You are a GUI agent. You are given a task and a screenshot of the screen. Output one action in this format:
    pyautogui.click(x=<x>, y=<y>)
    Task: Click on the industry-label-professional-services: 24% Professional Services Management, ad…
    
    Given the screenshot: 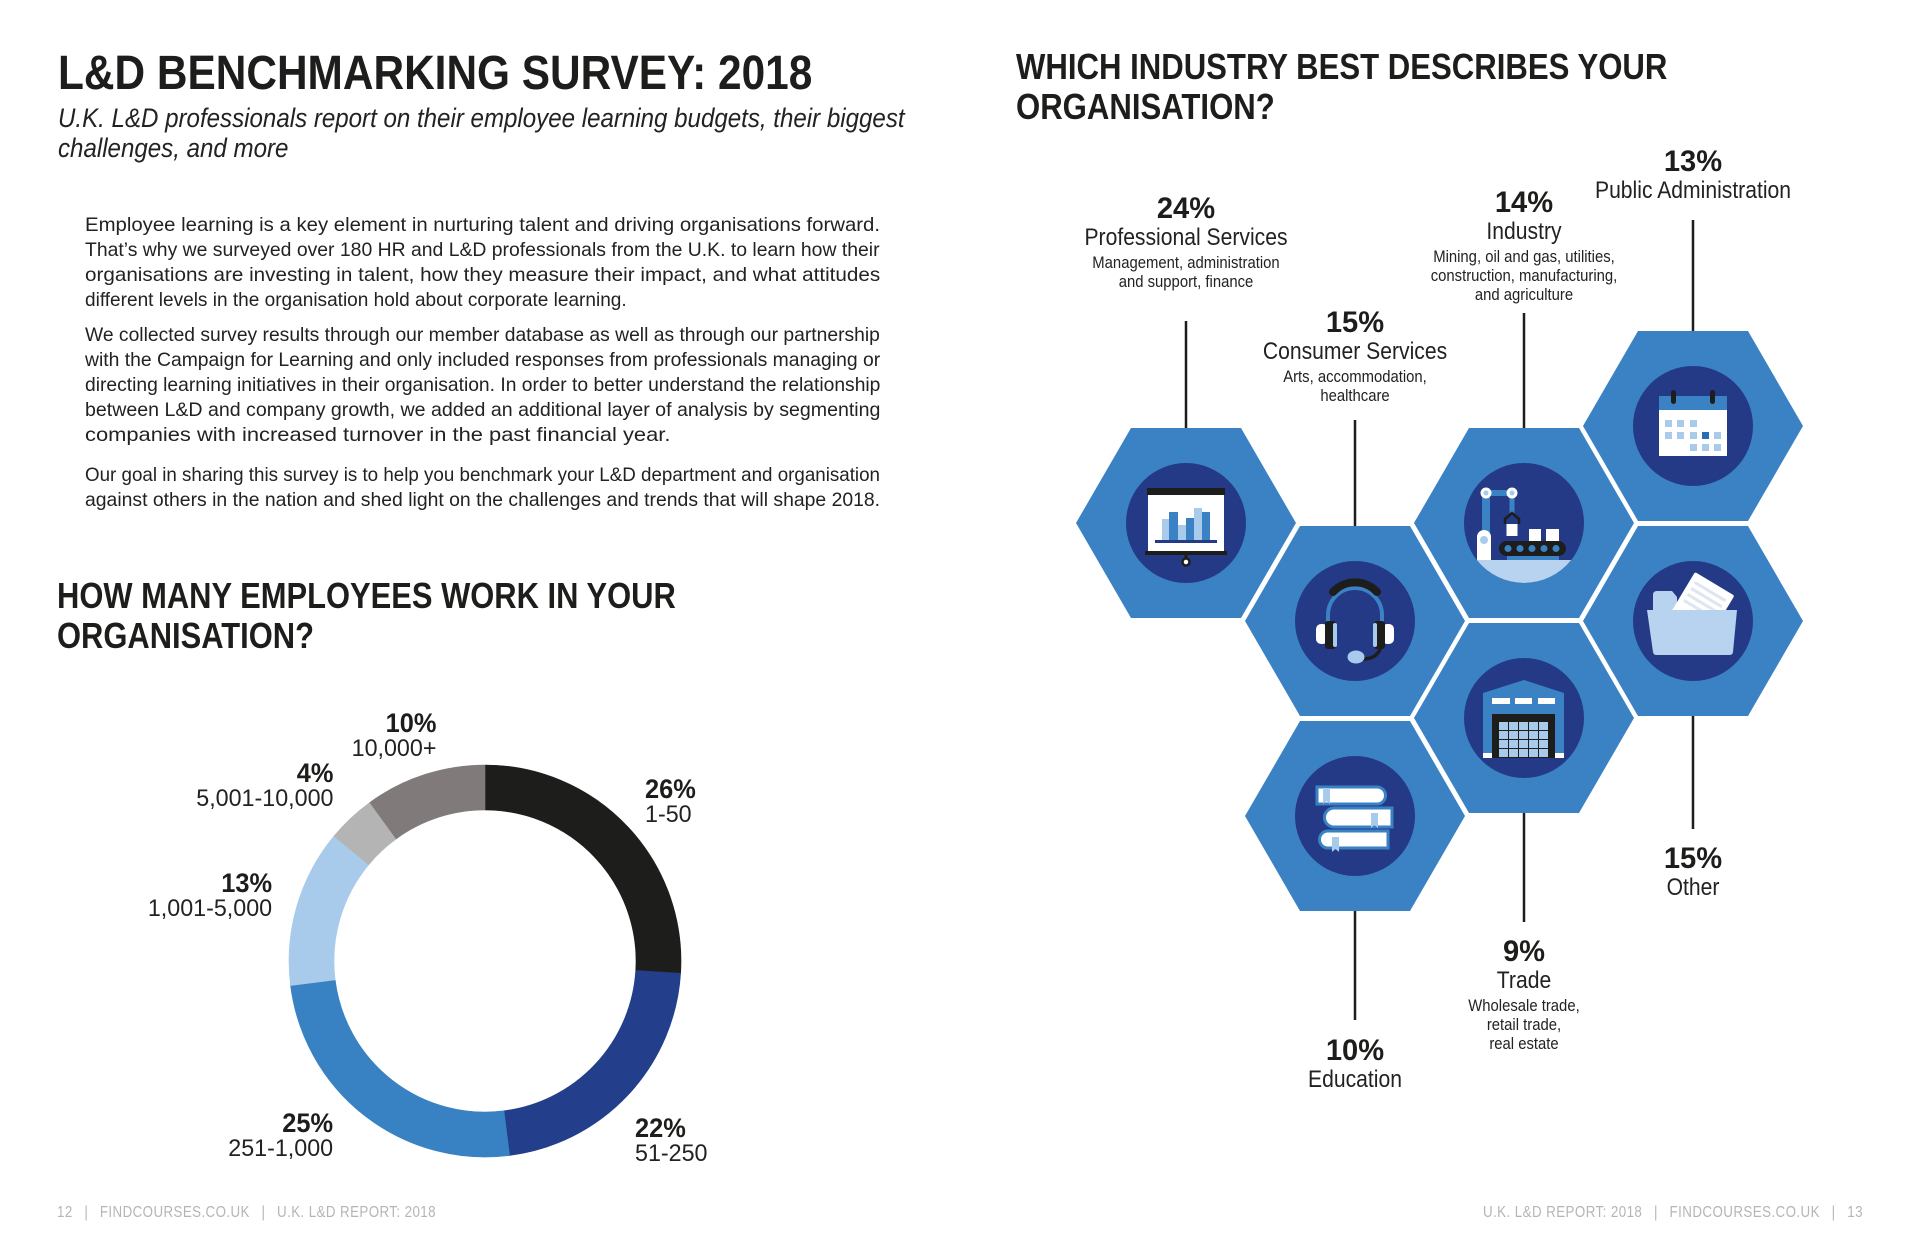 What is the action you would take?
    pyautogui.click(x=1186, y=243)
    